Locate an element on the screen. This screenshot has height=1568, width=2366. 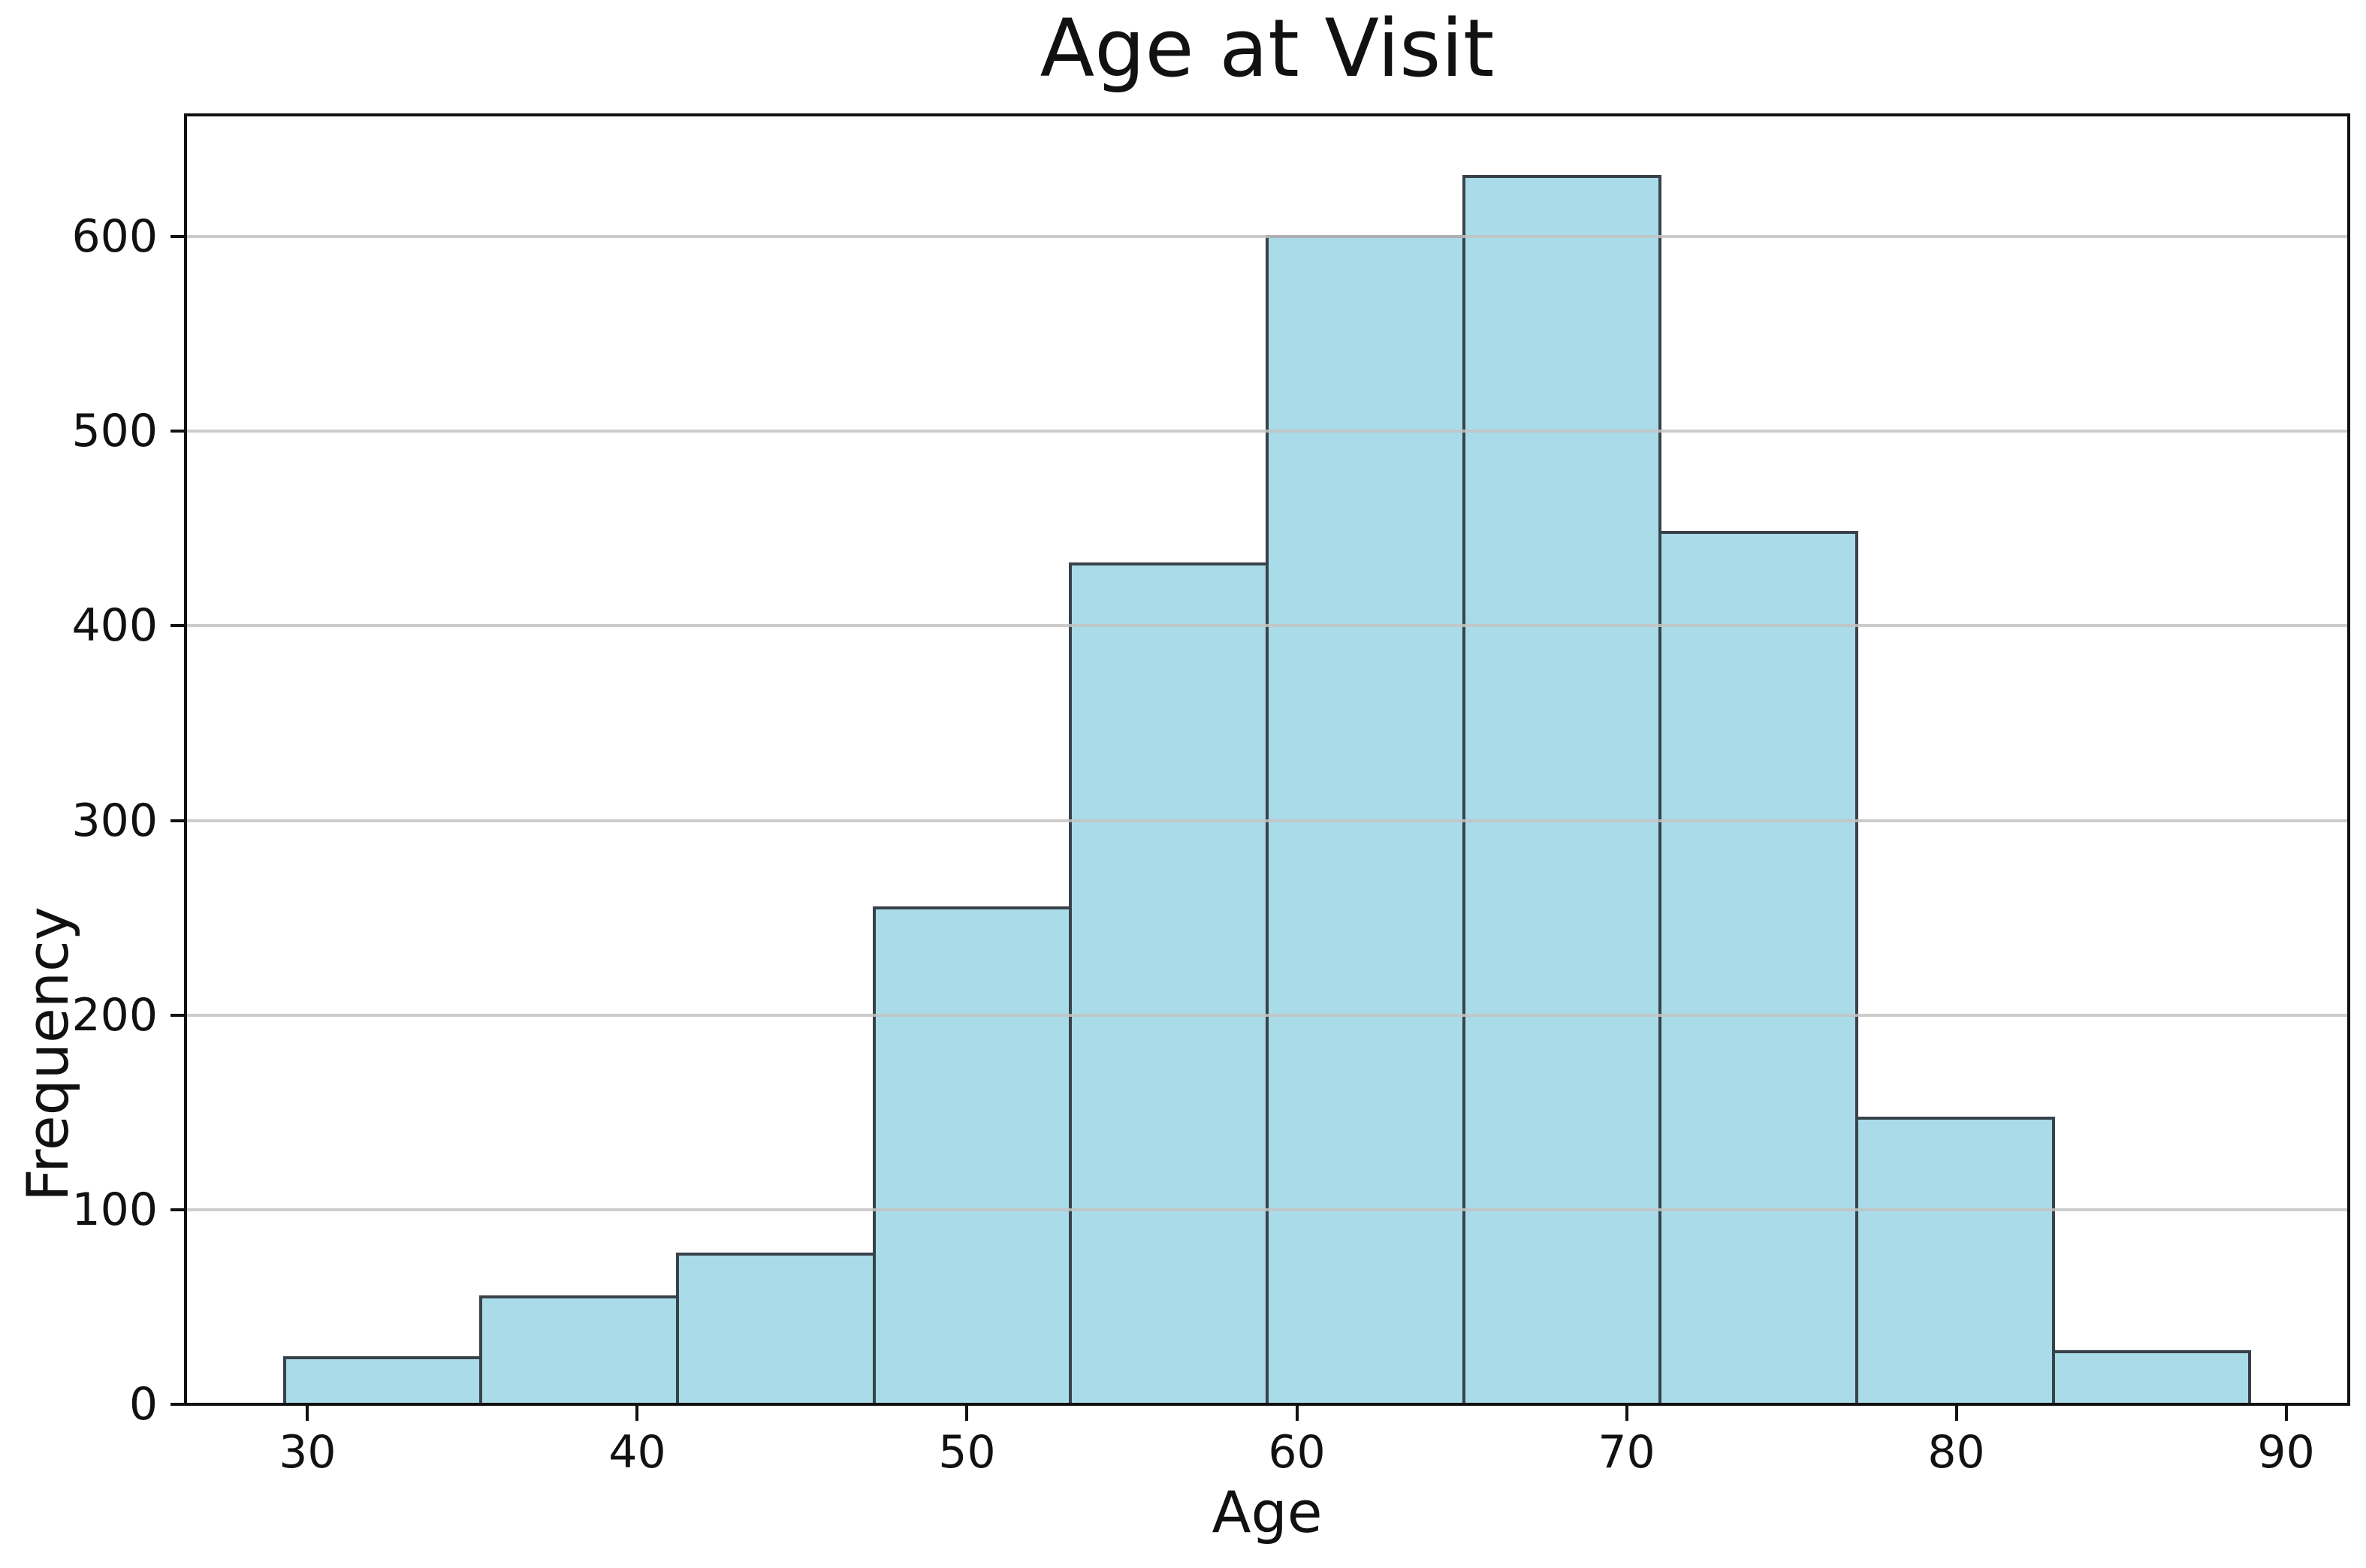
y-tick-label: 0 is located at coordinates (143, 1404).